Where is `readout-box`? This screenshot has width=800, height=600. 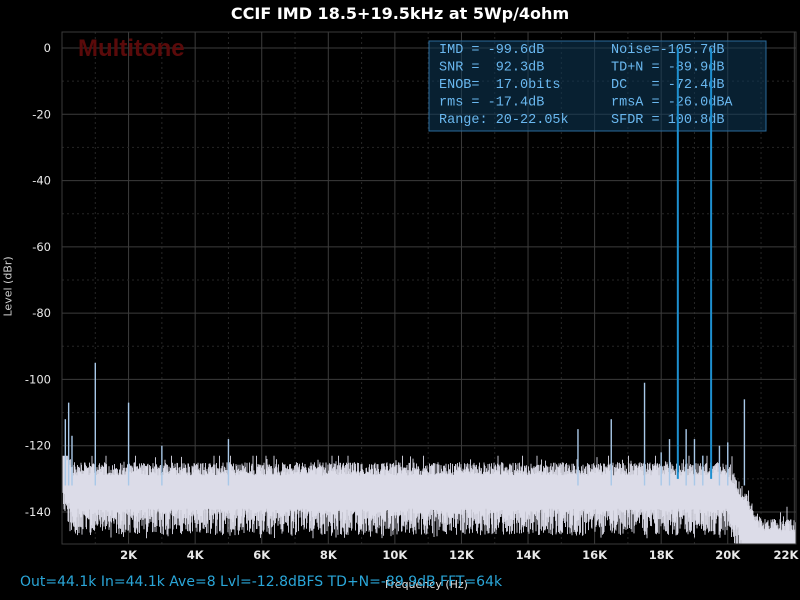 readout-box is located at coordinates (597, 86).